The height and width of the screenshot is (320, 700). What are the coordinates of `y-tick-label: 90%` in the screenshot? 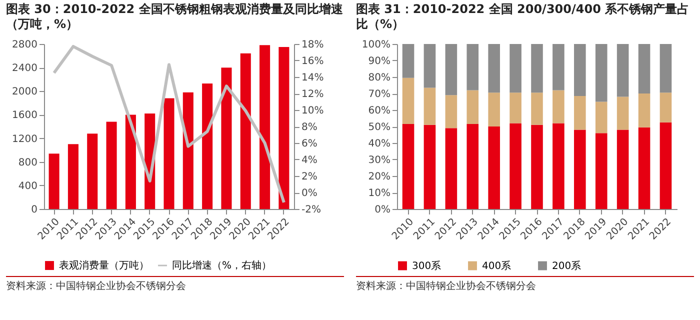 It's located at (379, 61).